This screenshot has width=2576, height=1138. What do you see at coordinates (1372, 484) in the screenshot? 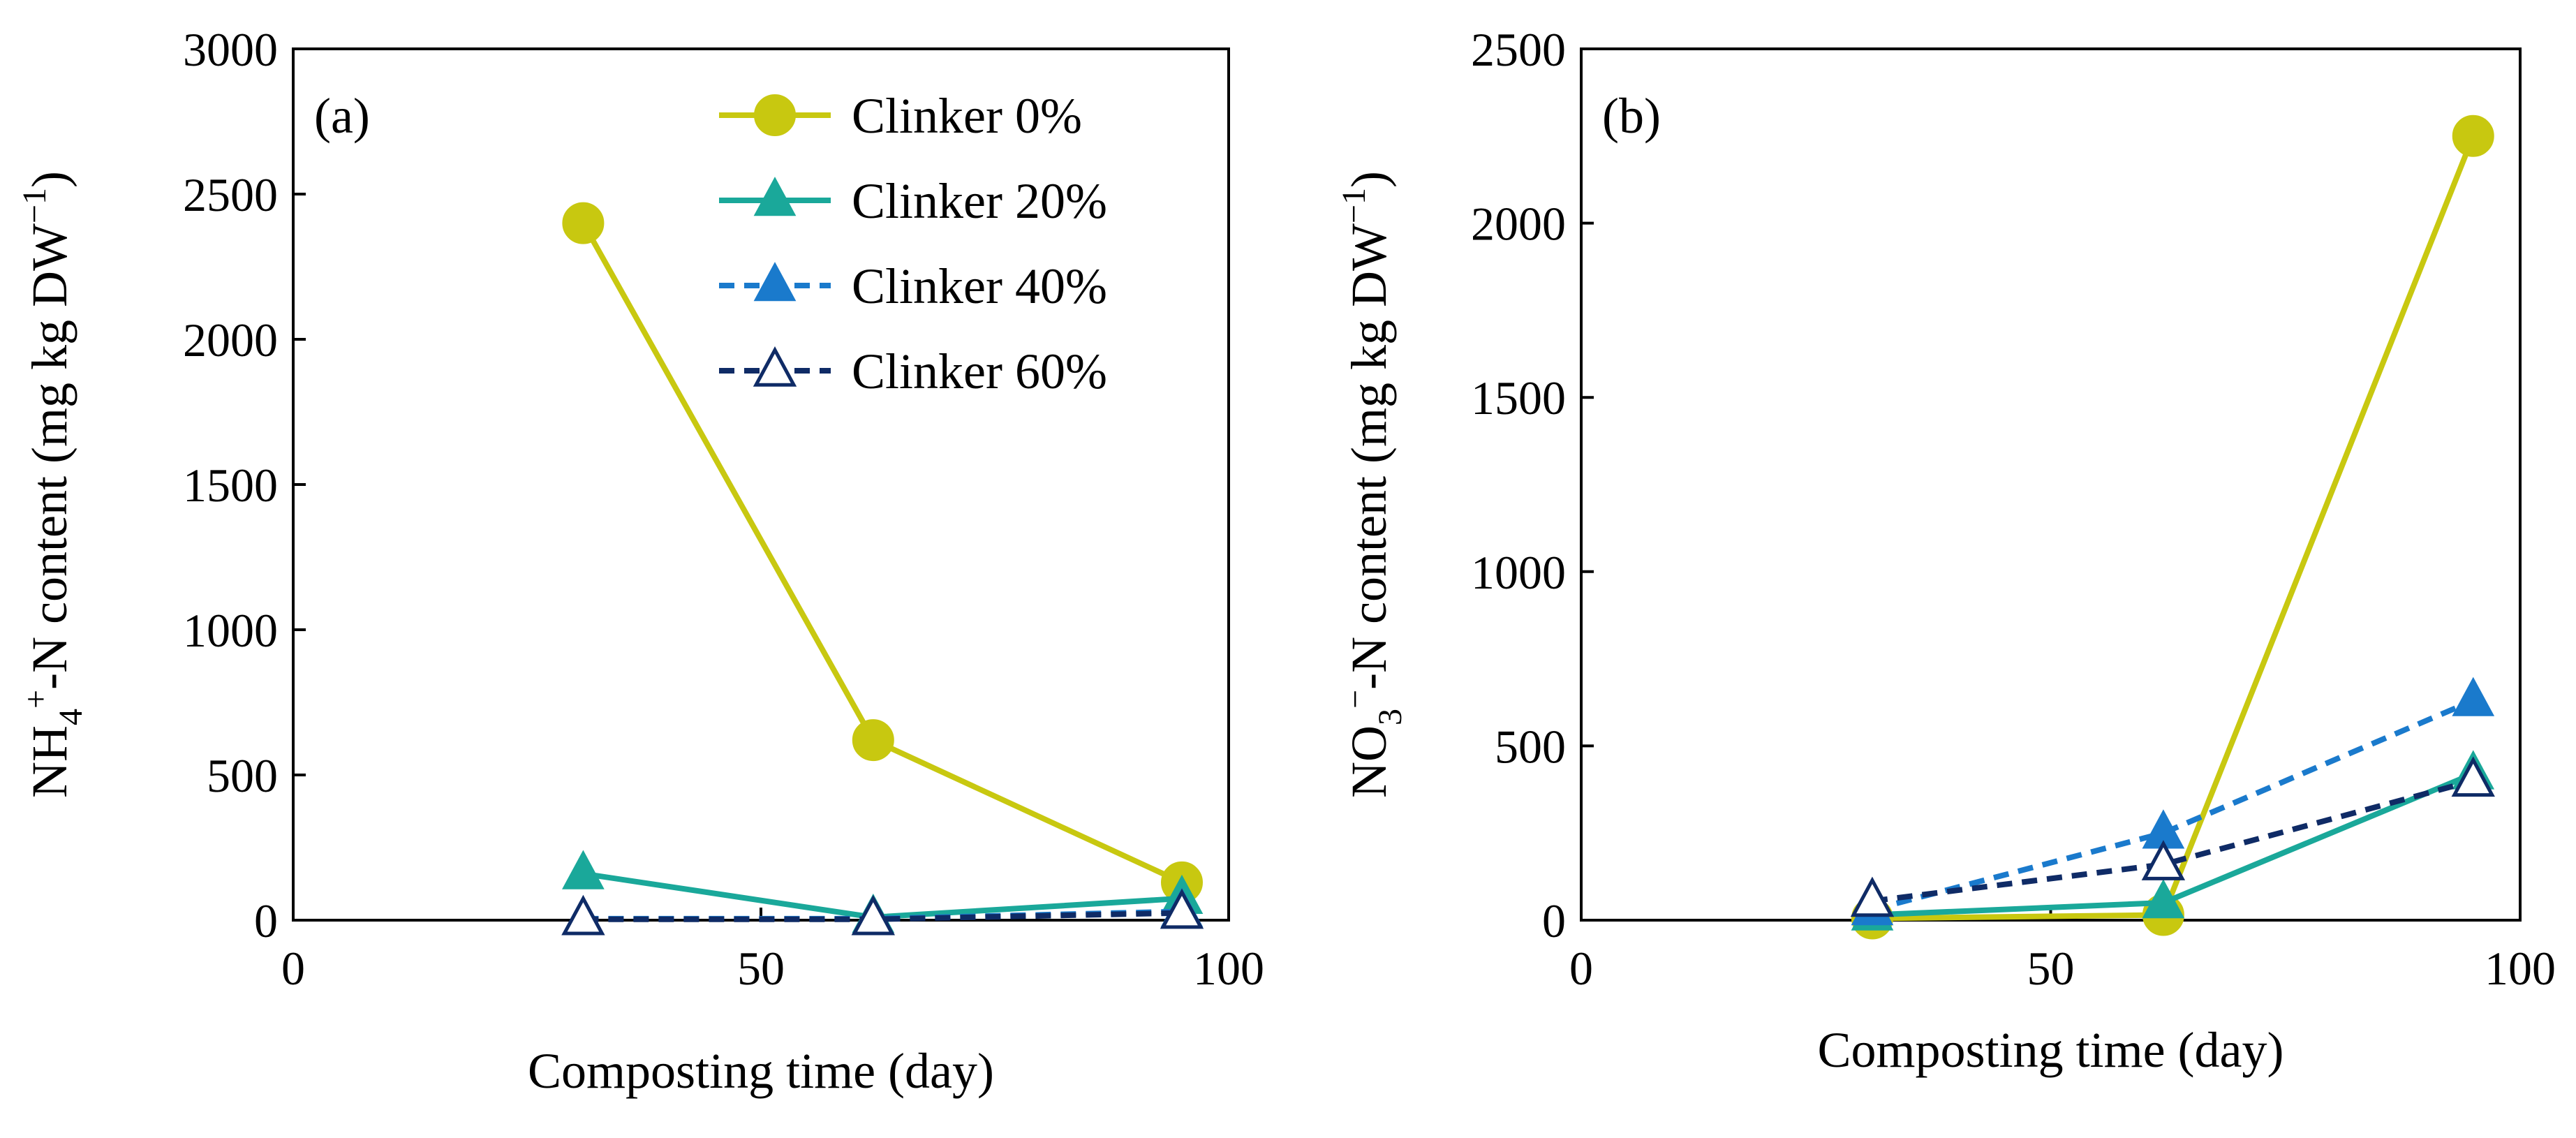
I see `y-axis-label: NO3−-N content (mg kg DW−1)` at bounding box center [1372, 484].